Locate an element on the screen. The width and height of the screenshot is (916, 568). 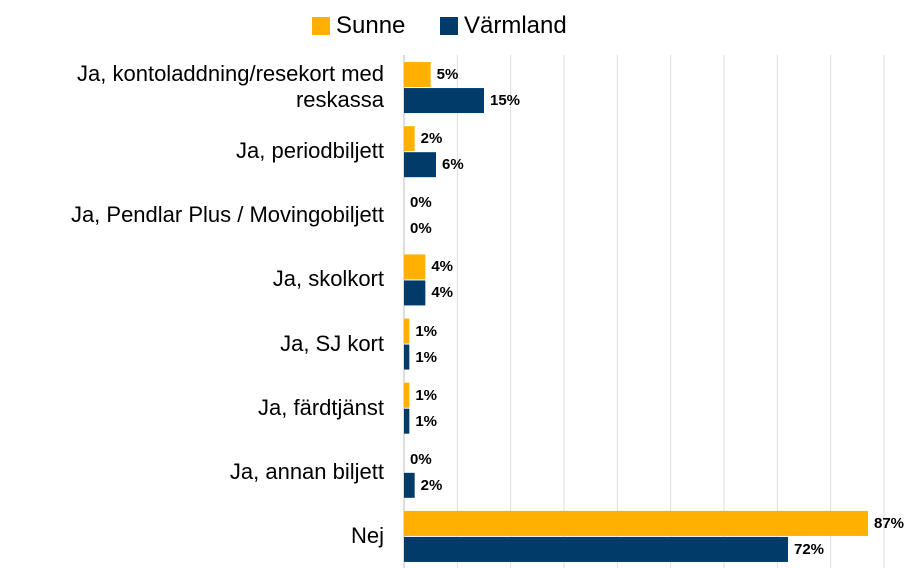
category-label: Ja, kontoladdning/resekort med reskassa is located at coordinates (230, 87).